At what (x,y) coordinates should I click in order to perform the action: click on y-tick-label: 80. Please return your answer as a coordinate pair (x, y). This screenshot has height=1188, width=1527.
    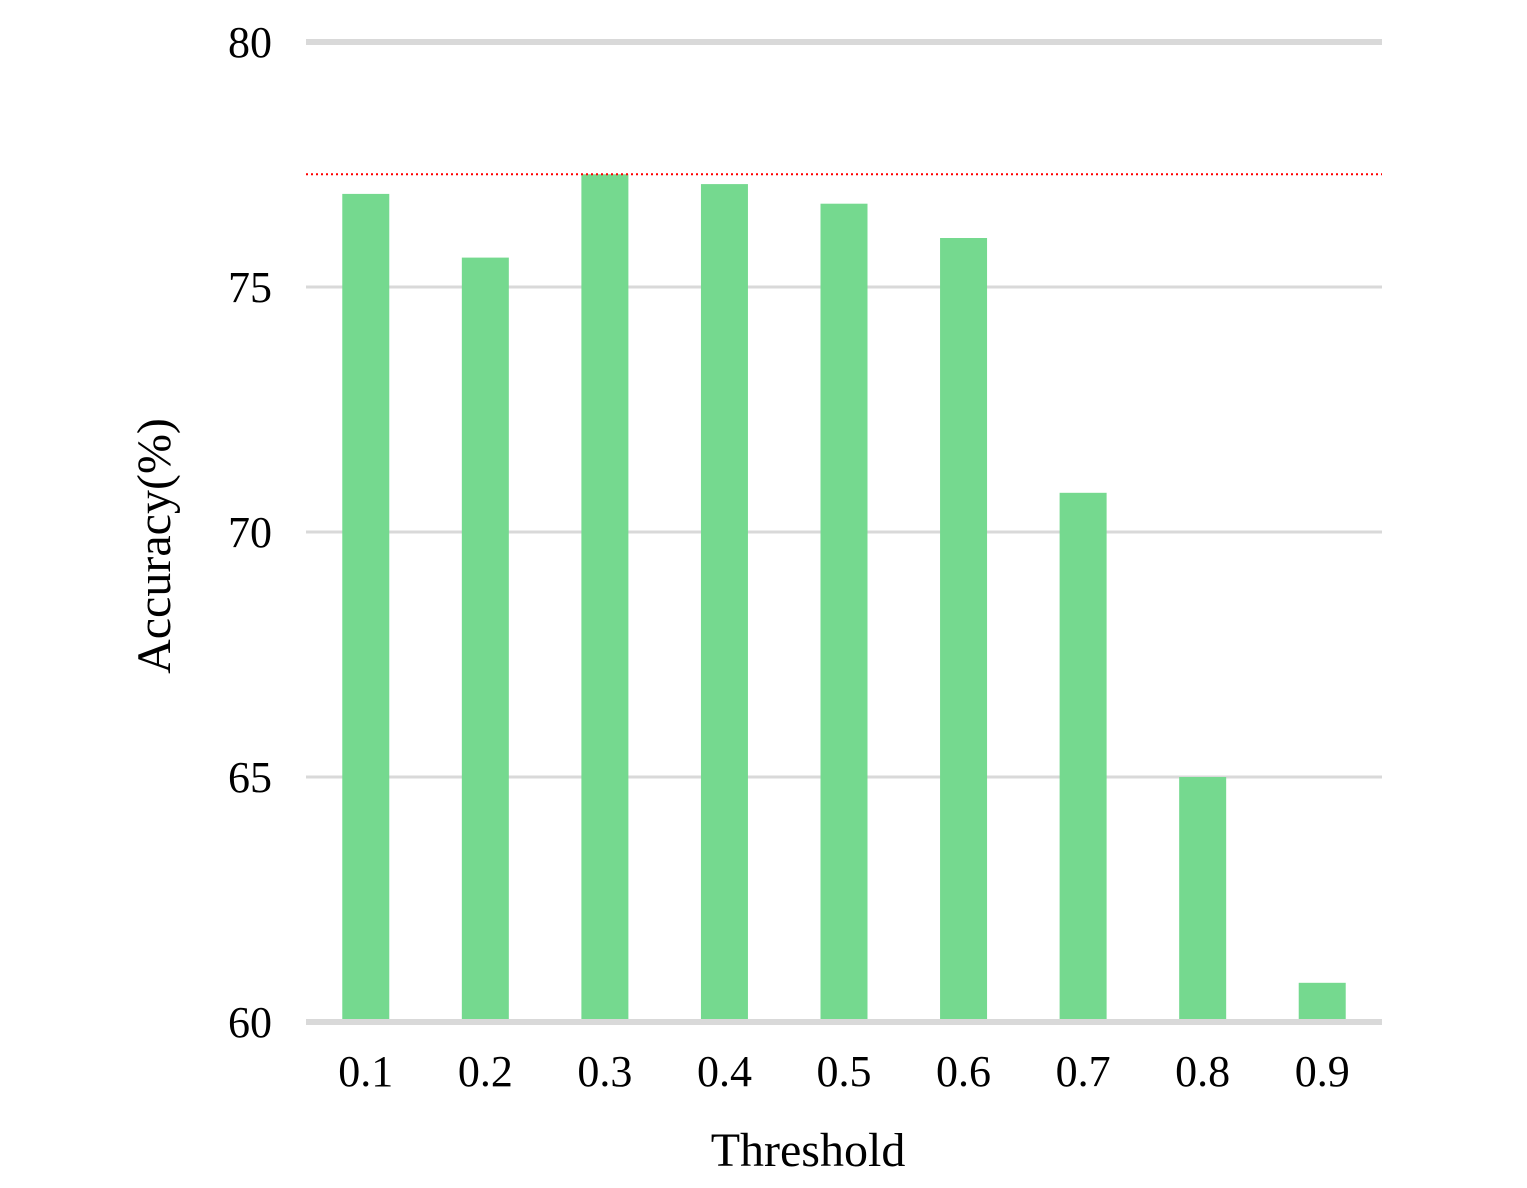
    Looking at the image, I should click on (250, 42).